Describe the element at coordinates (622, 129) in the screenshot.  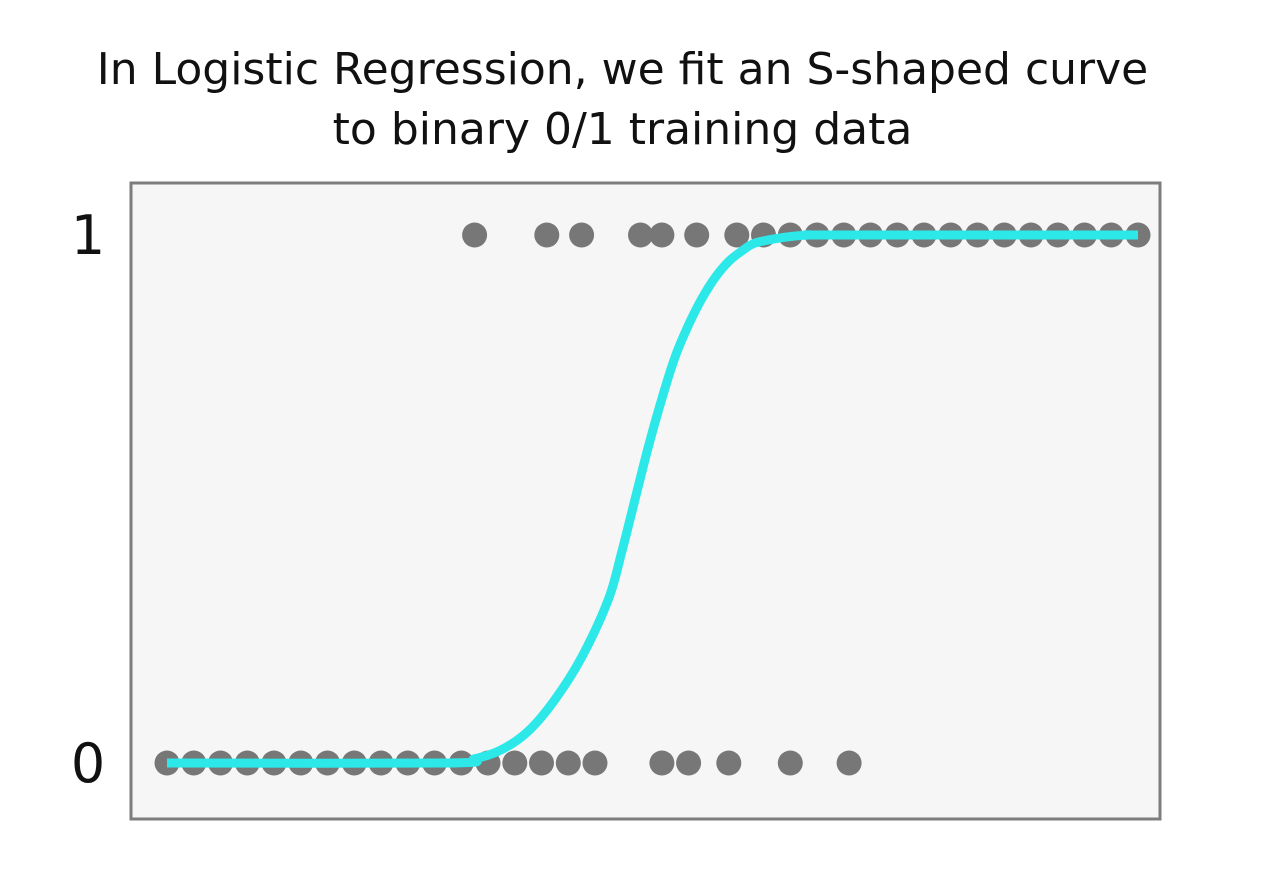
I see `chart-title-line-2: to binary 0/1 training data` at that location.